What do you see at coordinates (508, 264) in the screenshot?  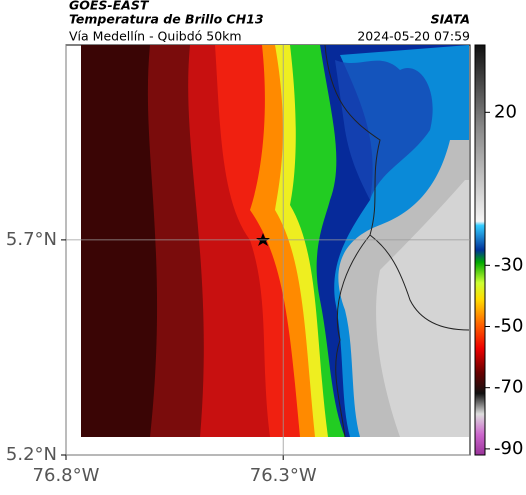 I see `colorbar-tick-label: -30` at bounding box center [508, 264].